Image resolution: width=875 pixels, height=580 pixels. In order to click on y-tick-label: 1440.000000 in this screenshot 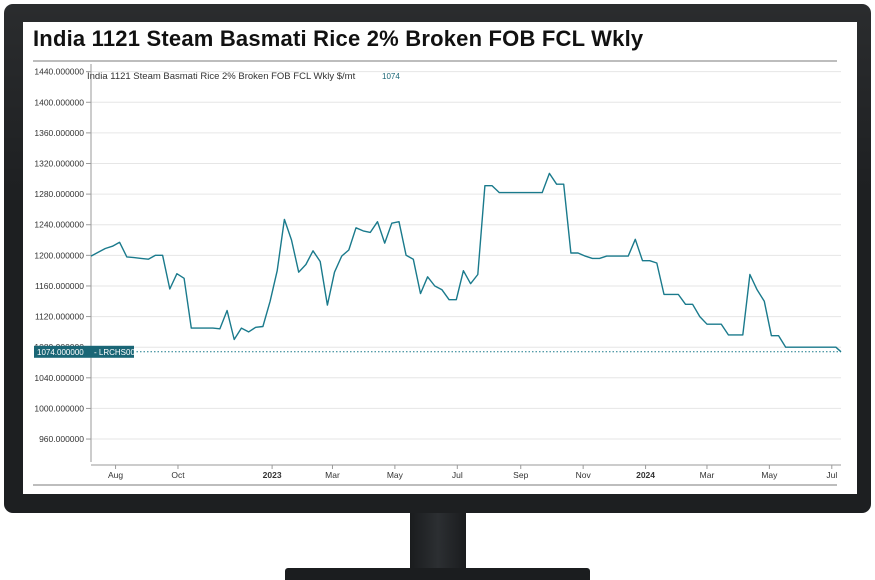, I will do `click(59, 72)`.